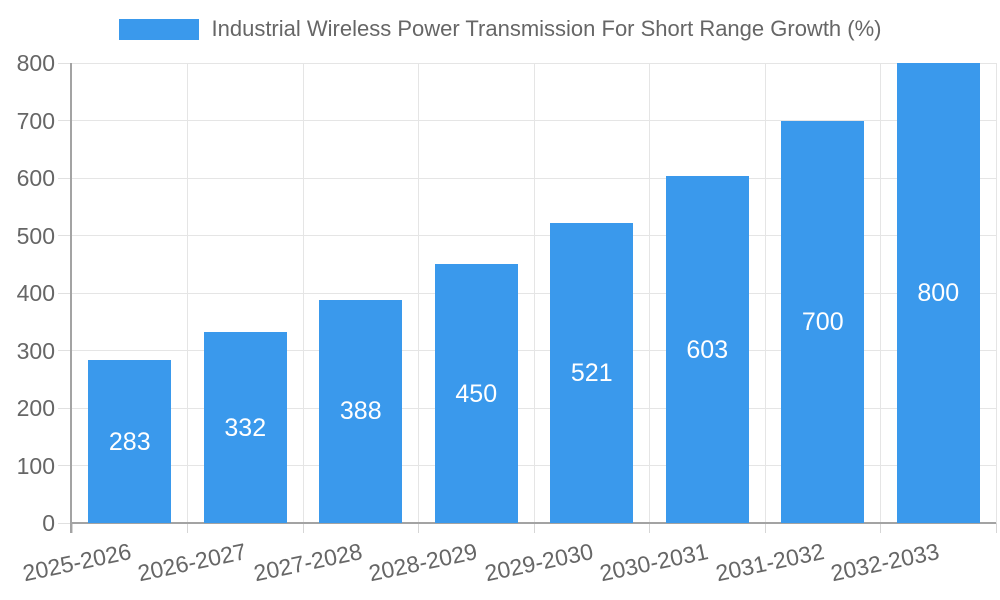 The height and width of the screenshot is (600, 1000). I want to click on bar-value-label: 450, so click(476, 393).